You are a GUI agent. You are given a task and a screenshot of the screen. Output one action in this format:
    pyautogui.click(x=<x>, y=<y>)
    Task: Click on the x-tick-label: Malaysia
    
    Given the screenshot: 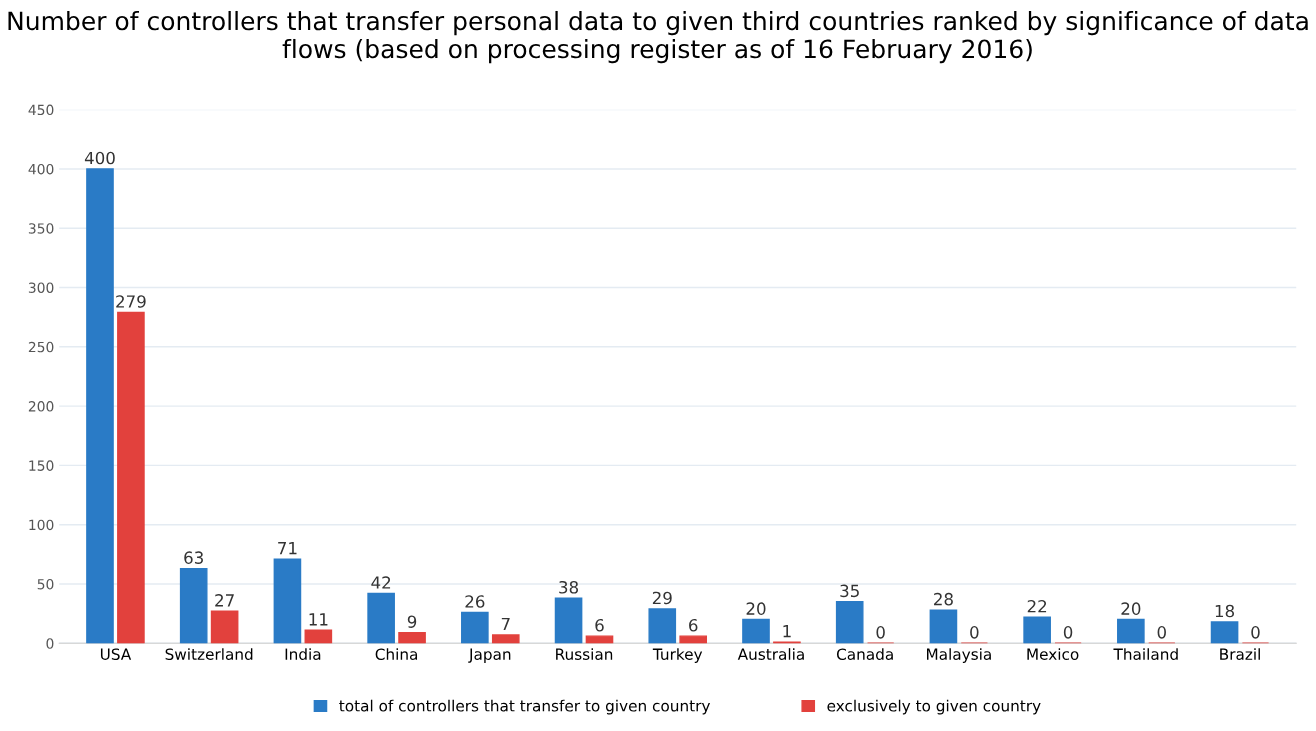 What is the action you would take?
    pyautogui.click(x=959, y=655)
    